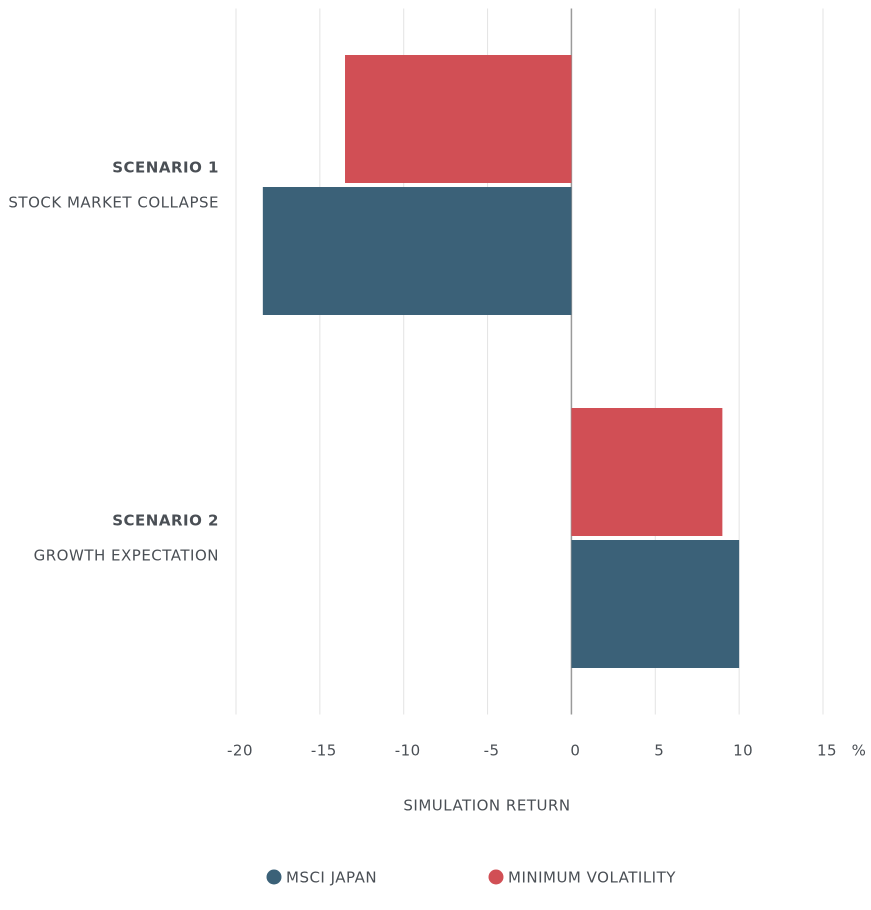 This screenshot has width=871, height=910. What do you see at coordinates (592, 878) in the screenshot?
I see `legend-label: MINIMUM VOLATILITY` at bounding box center [592, 878].